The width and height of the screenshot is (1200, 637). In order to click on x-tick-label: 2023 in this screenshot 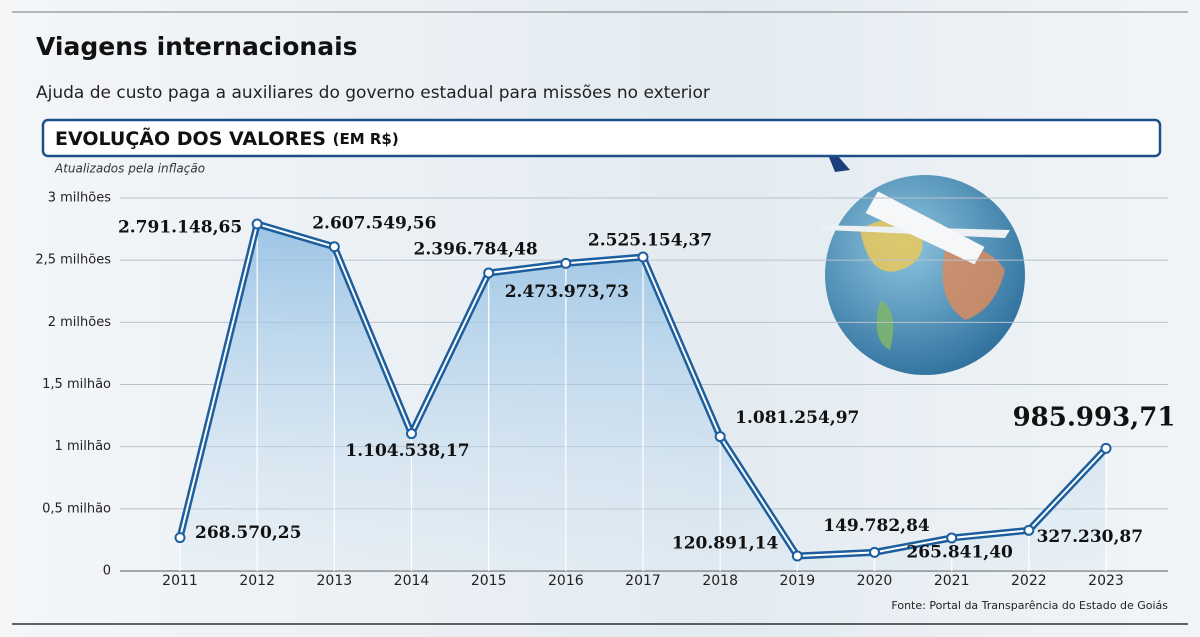, I will do `click(1106, 581)`.